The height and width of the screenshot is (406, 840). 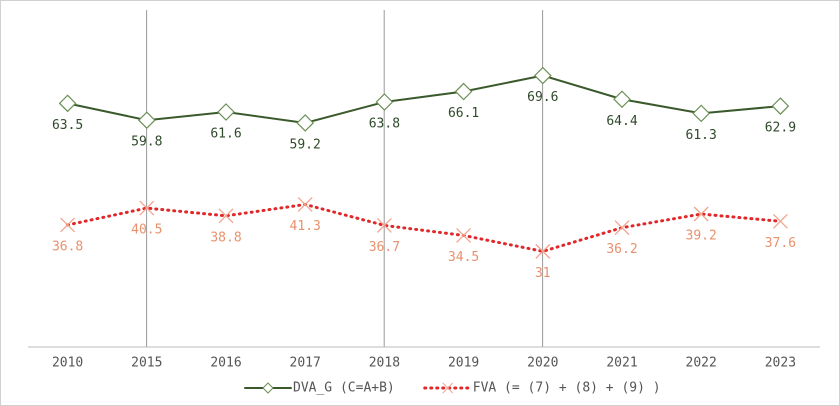 I want to click on data-label: 40.5, so click(x=146, y=230).